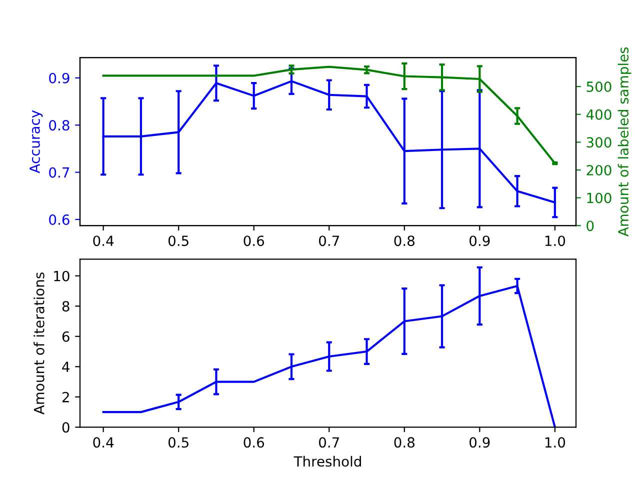 The image size is (640, 480). Describe the element at coordinates (590, 226) in the screenshot. I see `y2-tick-label: 0` at that location.